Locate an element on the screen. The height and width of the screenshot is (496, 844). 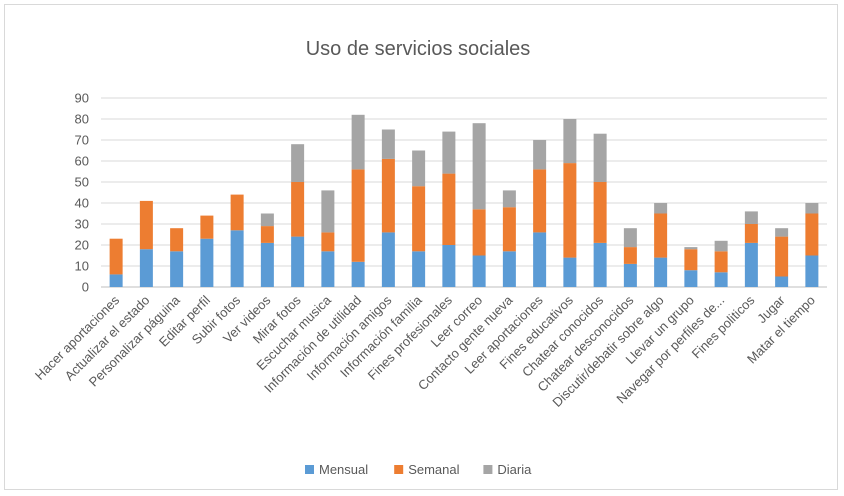
bar-mensual-informacion-familia is located at coordinates (419, 269).